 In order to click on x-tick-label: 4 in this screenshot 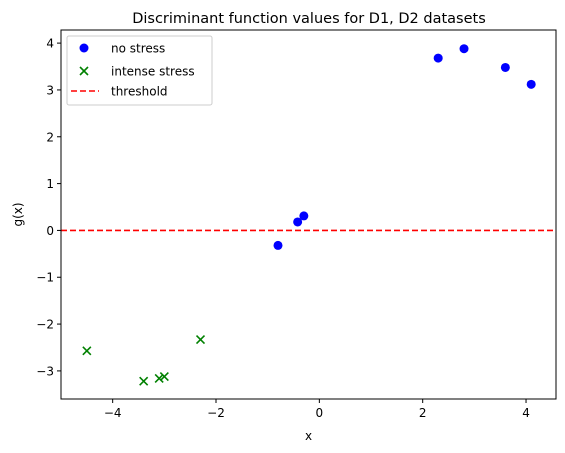, I will do `click(526, 413)`.